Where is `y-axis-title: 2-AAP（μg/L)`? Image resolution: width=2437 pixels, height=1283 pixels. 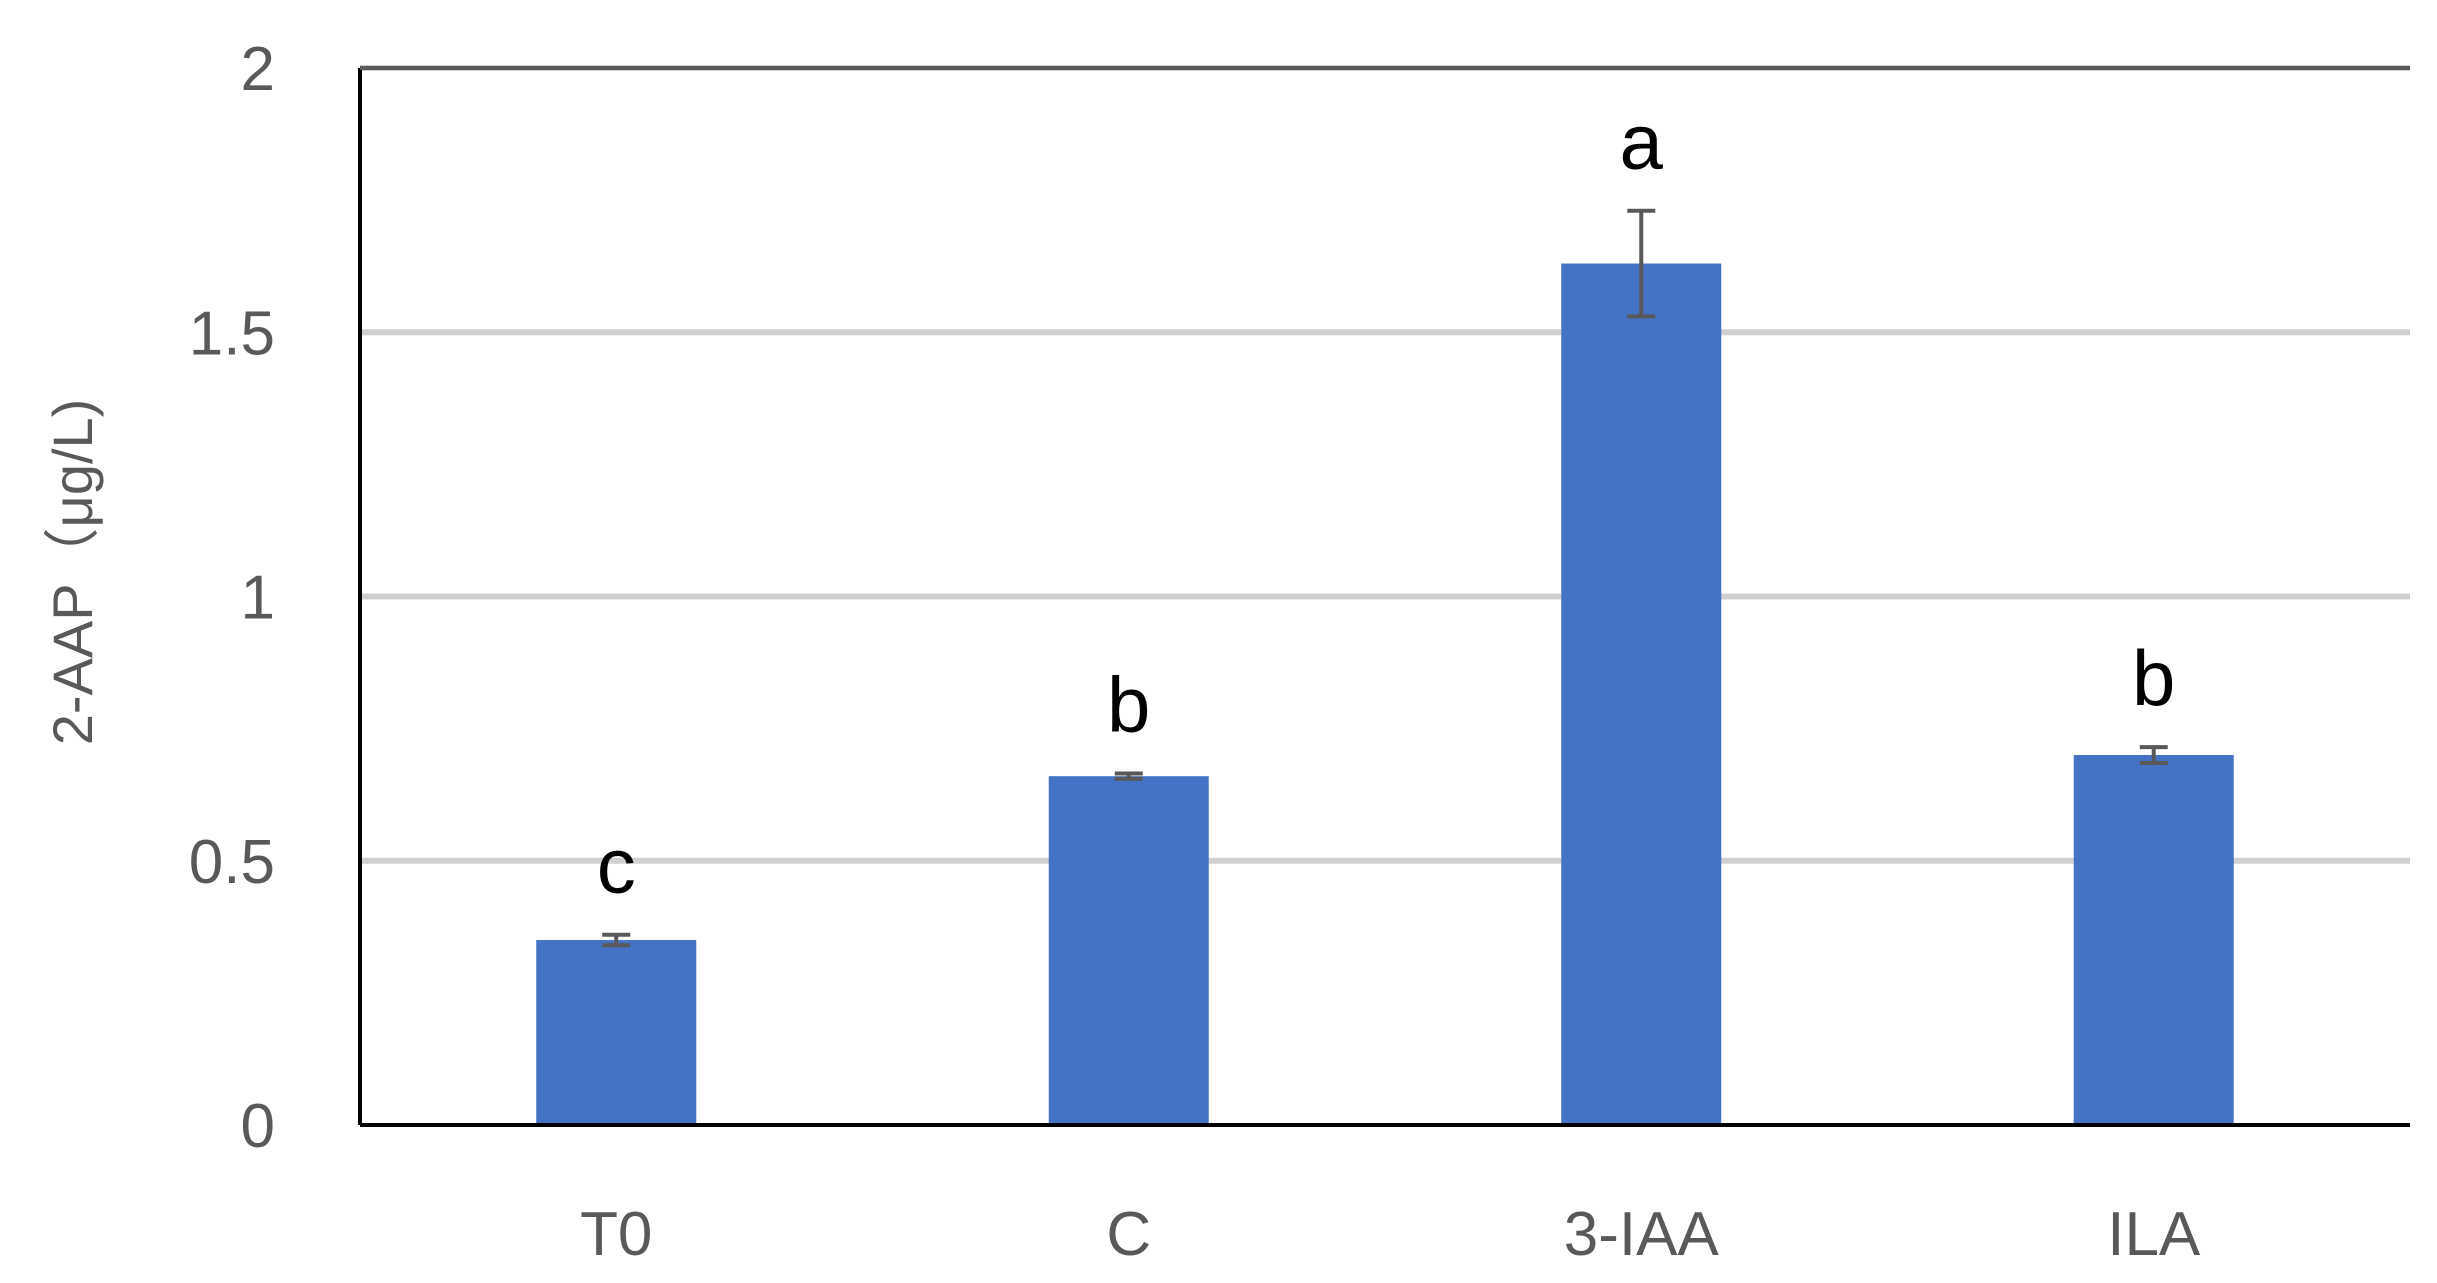
y-axis-title: 2-AAP（μg/L) is located at coordinates (72, 572).